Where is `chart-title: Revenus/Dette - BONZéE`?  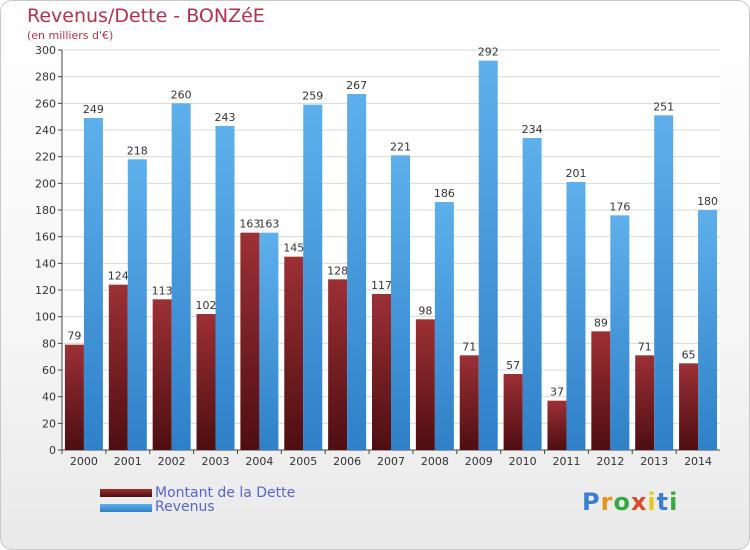 chart-title: Revenus/Dette - BONZéE is located at coordinates (146, 16).